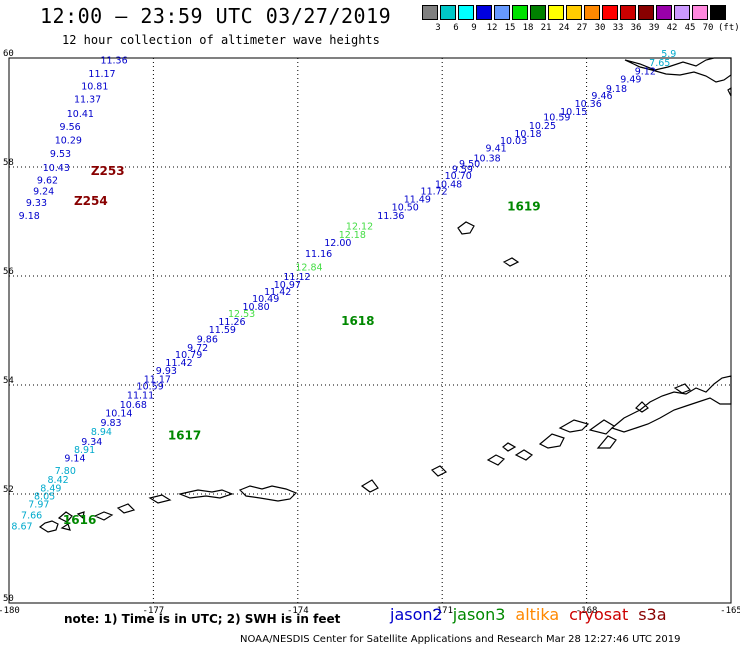 The height and width of the screenshot is (650, 740). I want to click on page-title: 12:00 – 23:59 UTC 03/27/2019, so click(216, 16).